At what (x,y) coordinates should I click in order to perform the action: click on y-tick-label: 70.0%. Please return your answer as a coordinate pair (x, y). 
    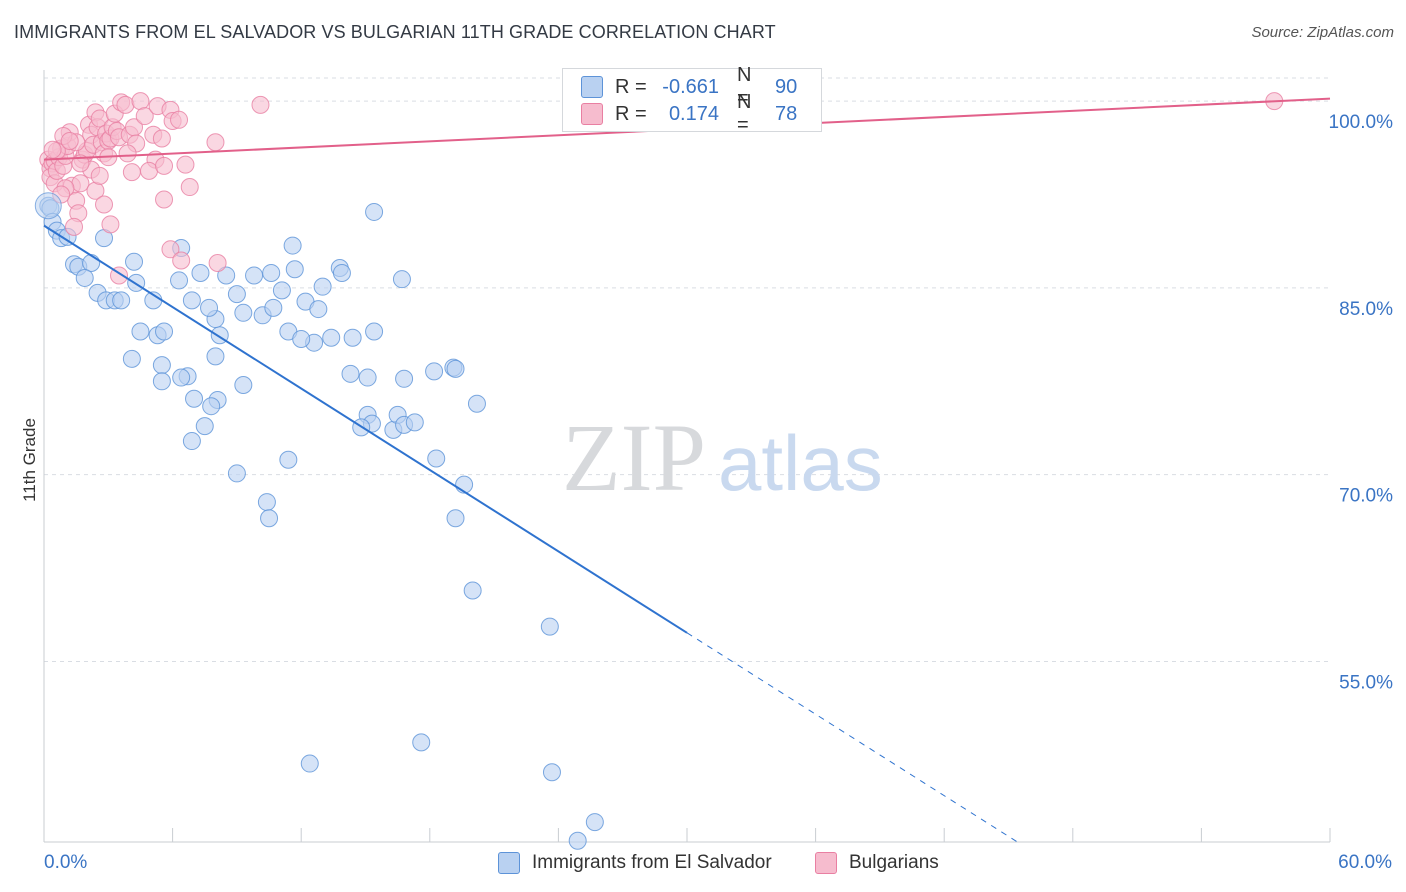
    Looking at the image, I should click on (1366, 496).